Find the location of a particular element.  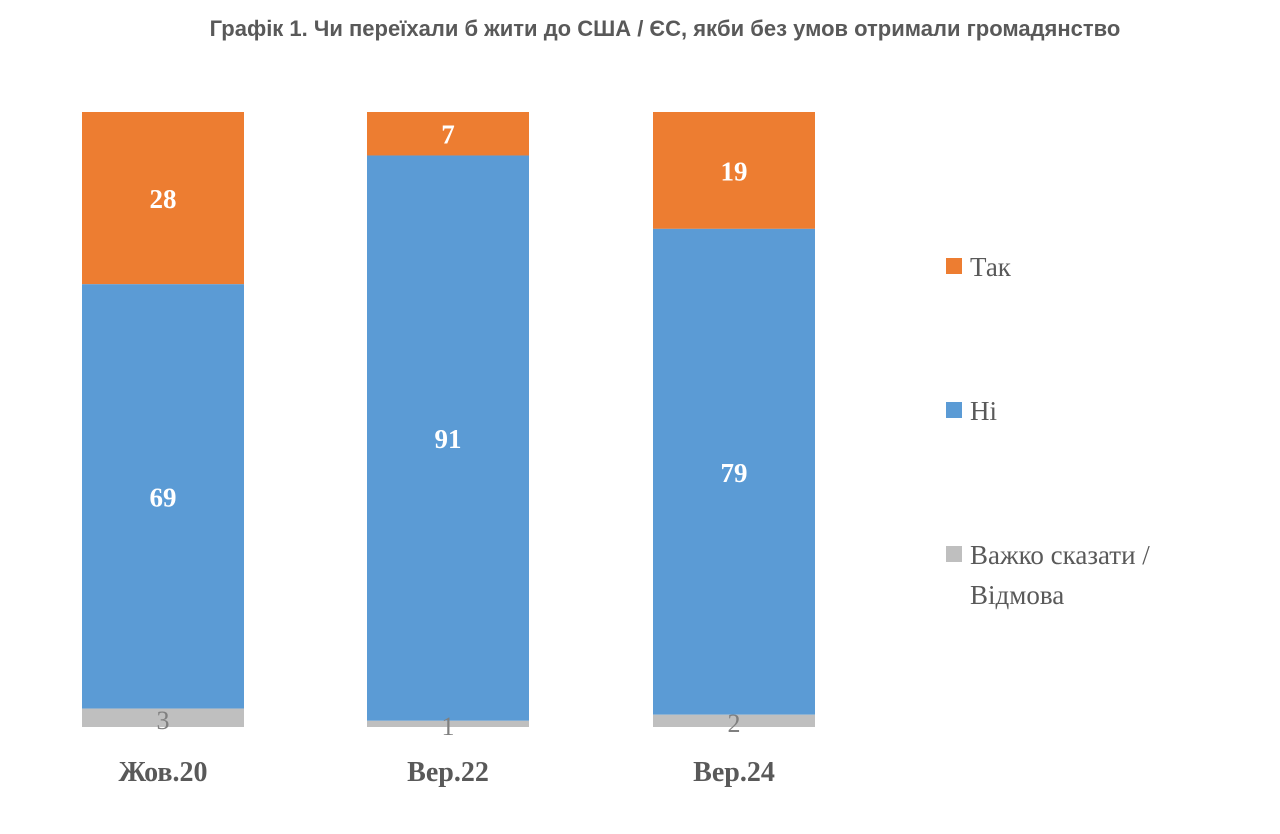

data-label: 19 is located at coordinates (734, 171).